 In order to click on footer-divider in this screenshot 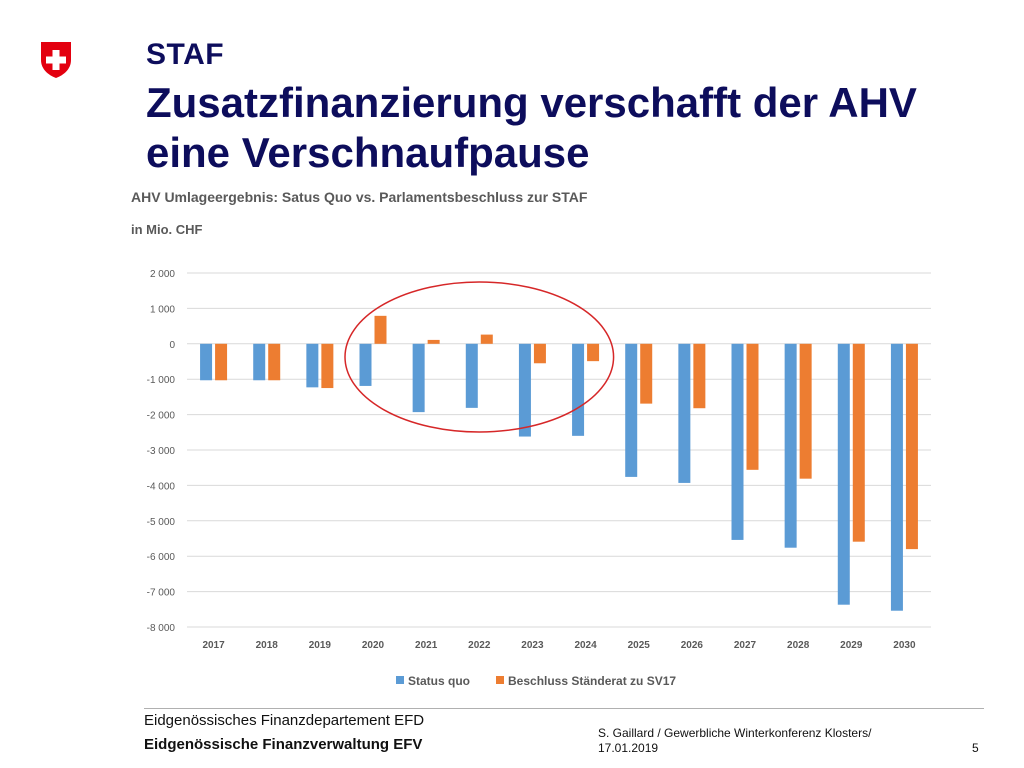, I will do `click(564, 708)`.